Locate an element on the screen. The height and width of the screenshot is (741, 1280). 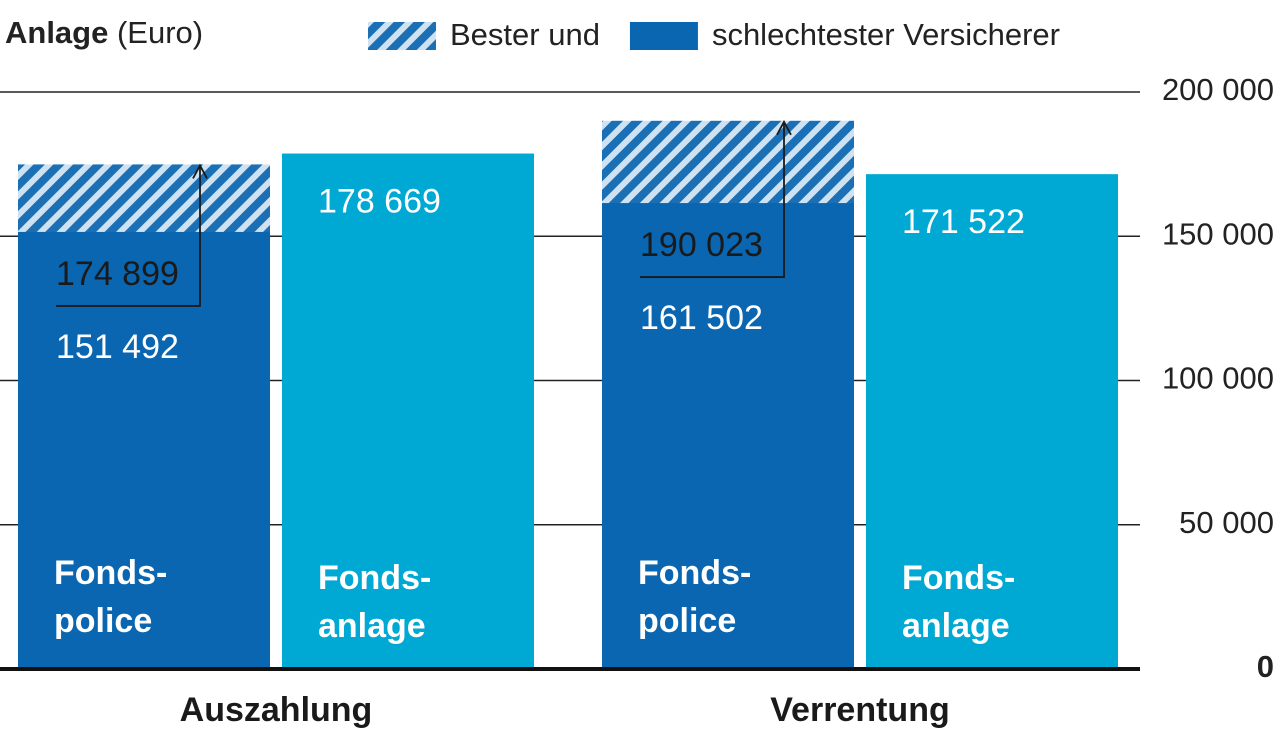
title-main: Anlage is located at coordinates (56, 32).